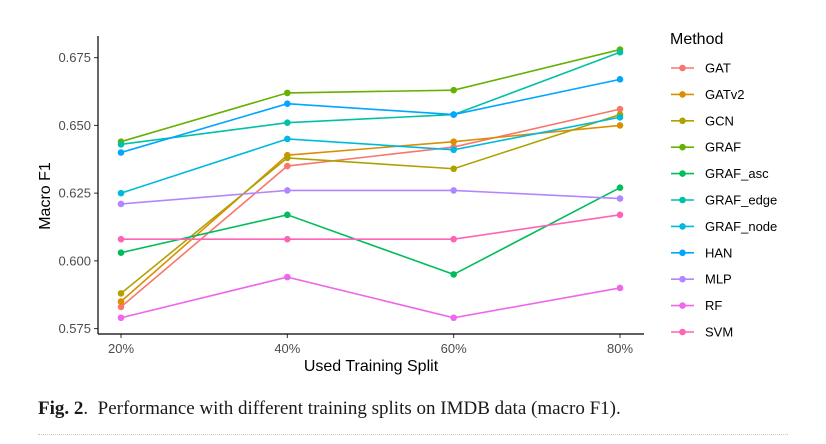  I want to click on series-graf-asc, so click(370, 231).